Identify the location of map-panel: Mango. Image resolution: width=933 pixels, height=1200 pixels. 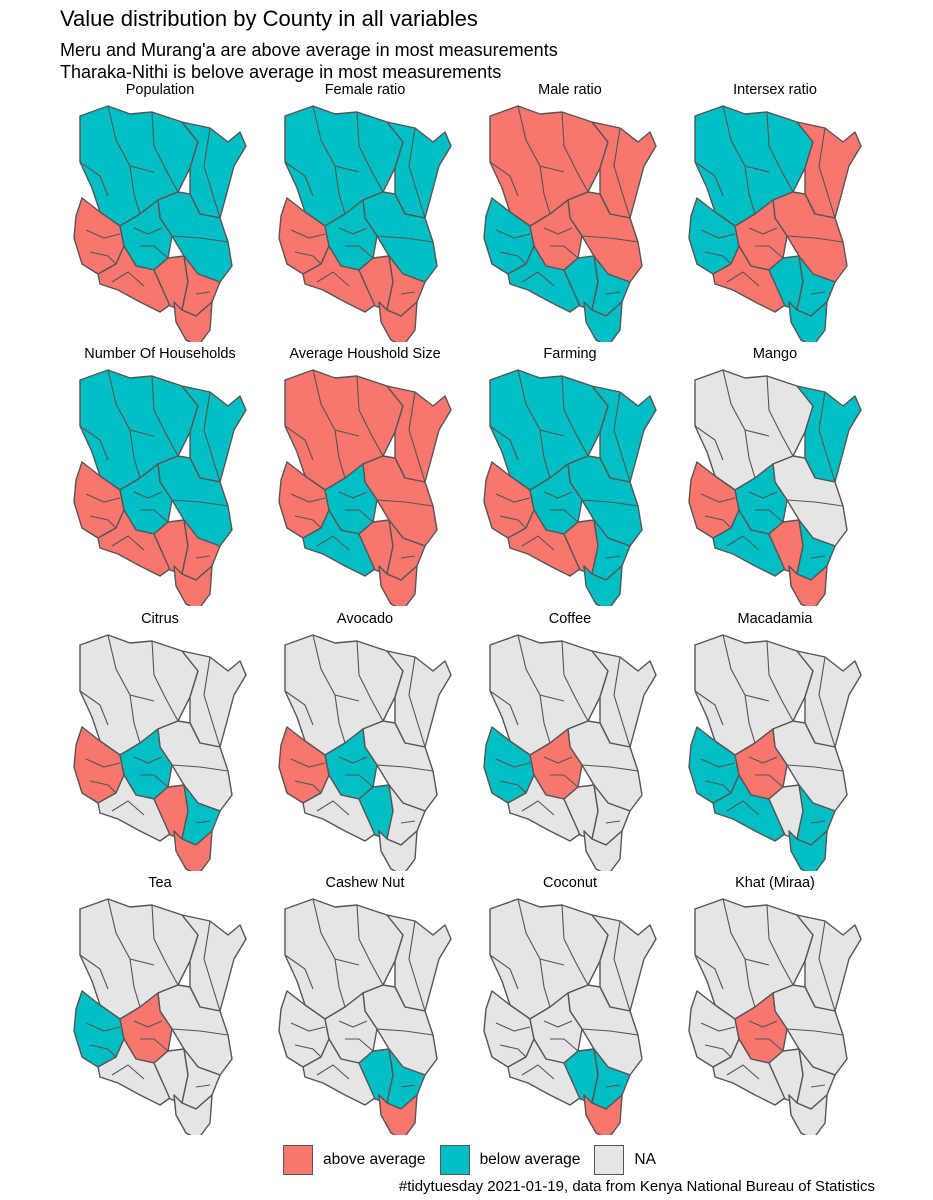
(775, 476).